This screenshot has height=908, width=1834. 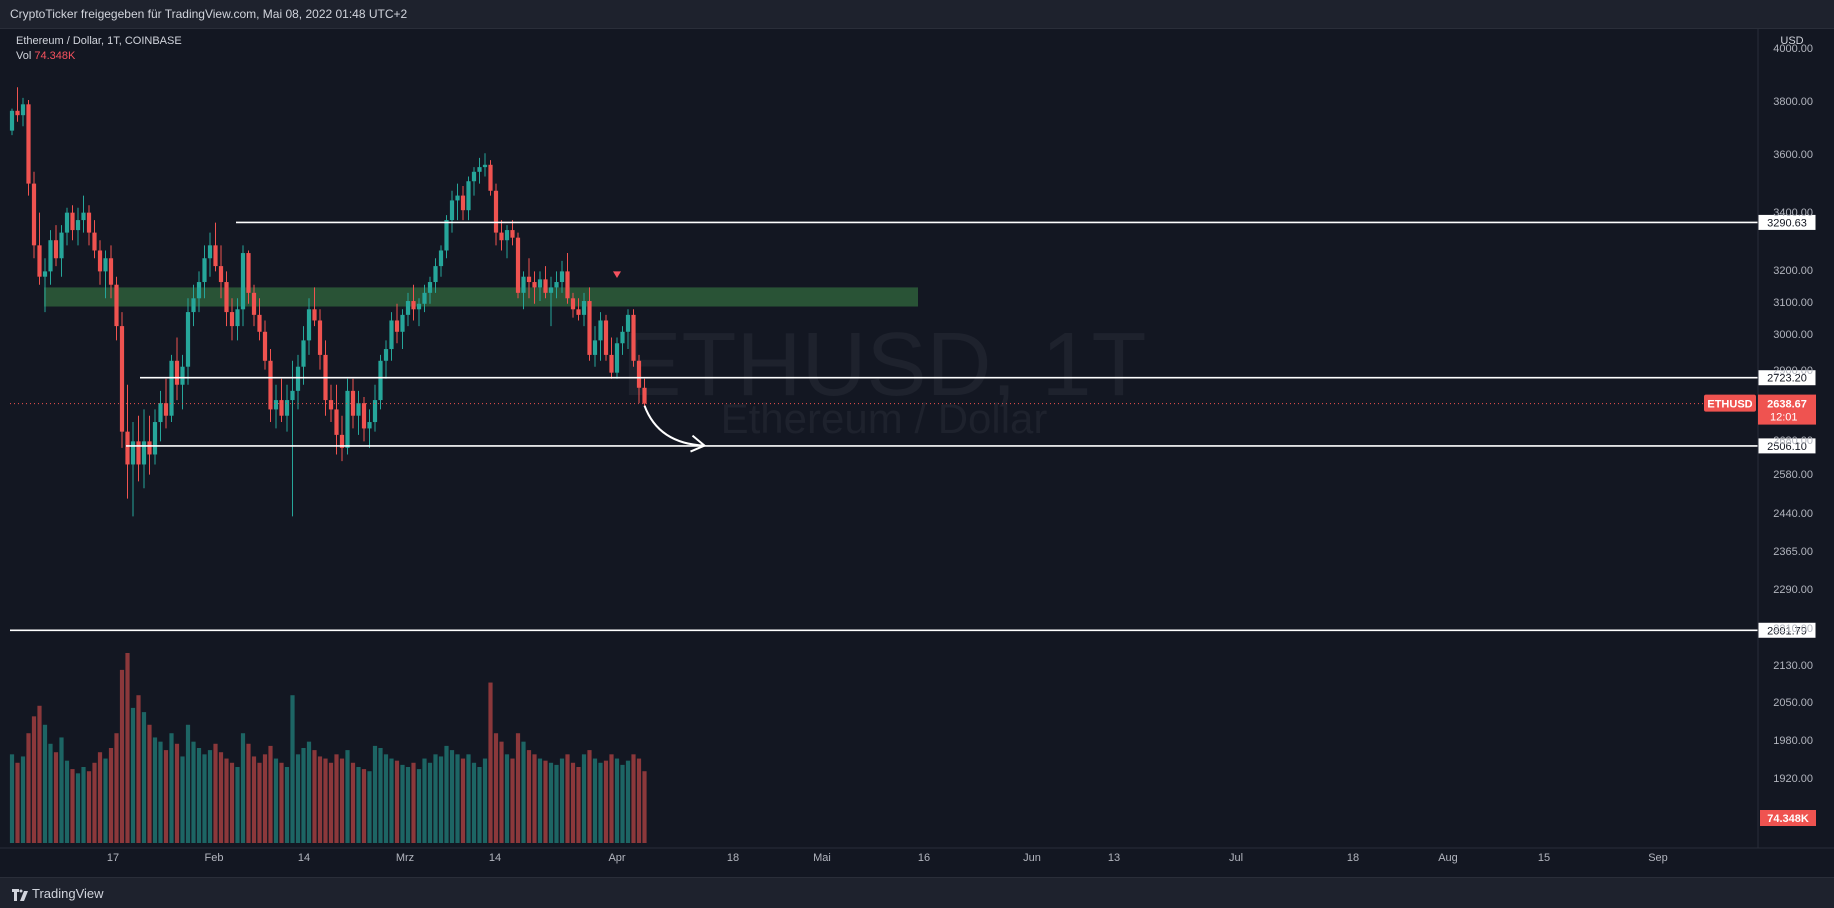 What do you see at coordinates (1791, 41) in the screenshot?
I see `currency-label: USD` at bounding box center [1791, 41].